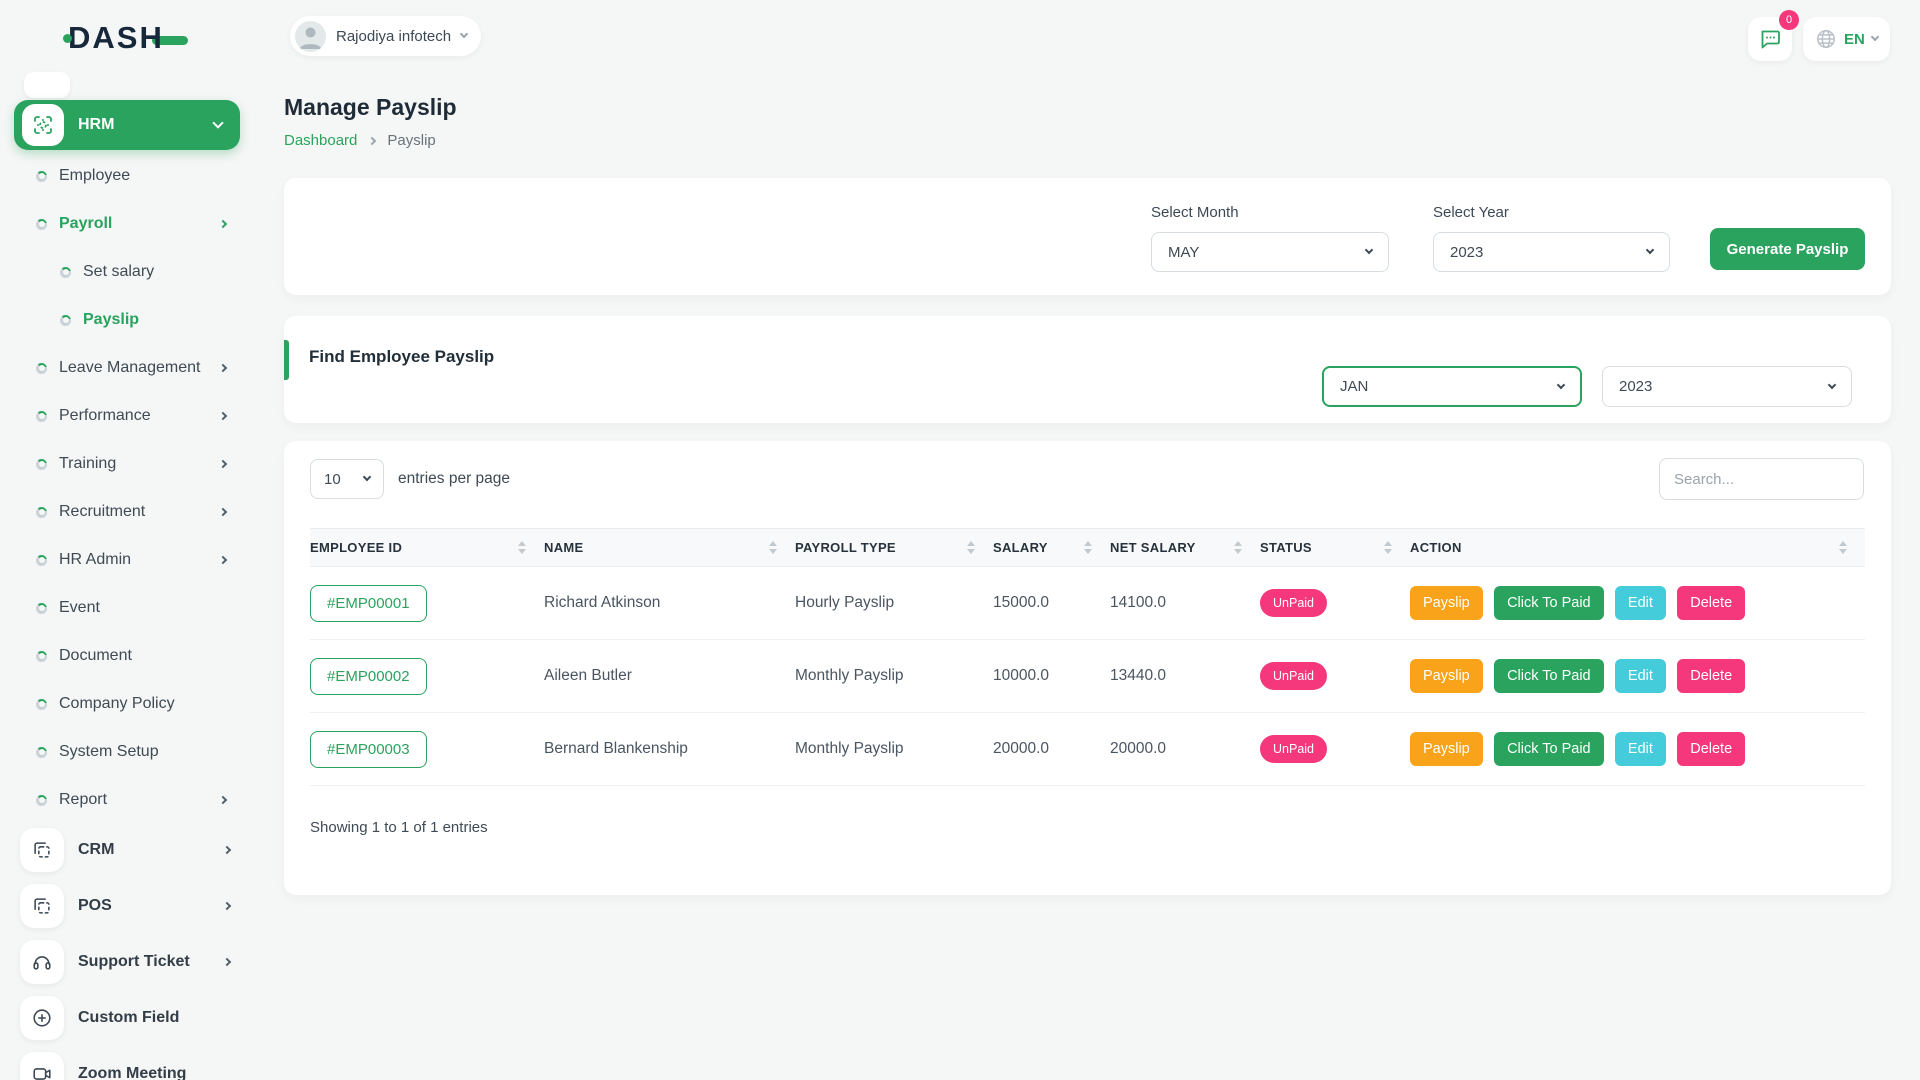  I want to click on accent-bar, so click(286, 360).